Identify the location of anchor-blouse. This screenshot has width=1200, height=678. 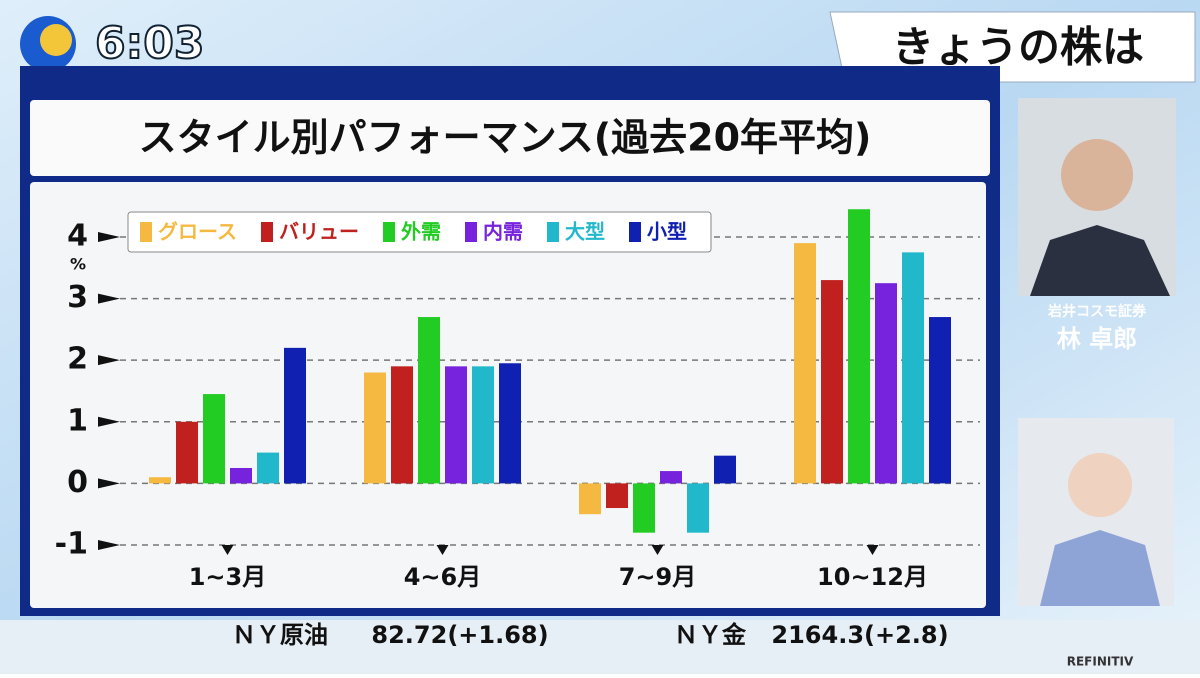
(1100, 568).